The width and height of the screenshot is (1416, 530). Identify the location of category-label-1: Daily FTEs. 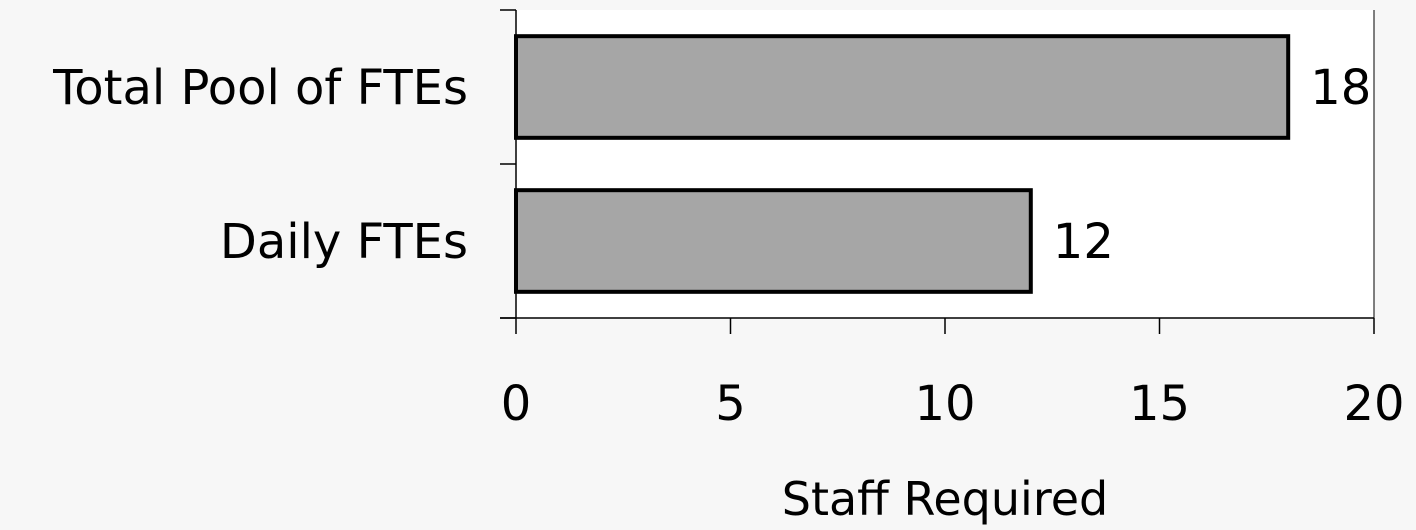
(344, 242).